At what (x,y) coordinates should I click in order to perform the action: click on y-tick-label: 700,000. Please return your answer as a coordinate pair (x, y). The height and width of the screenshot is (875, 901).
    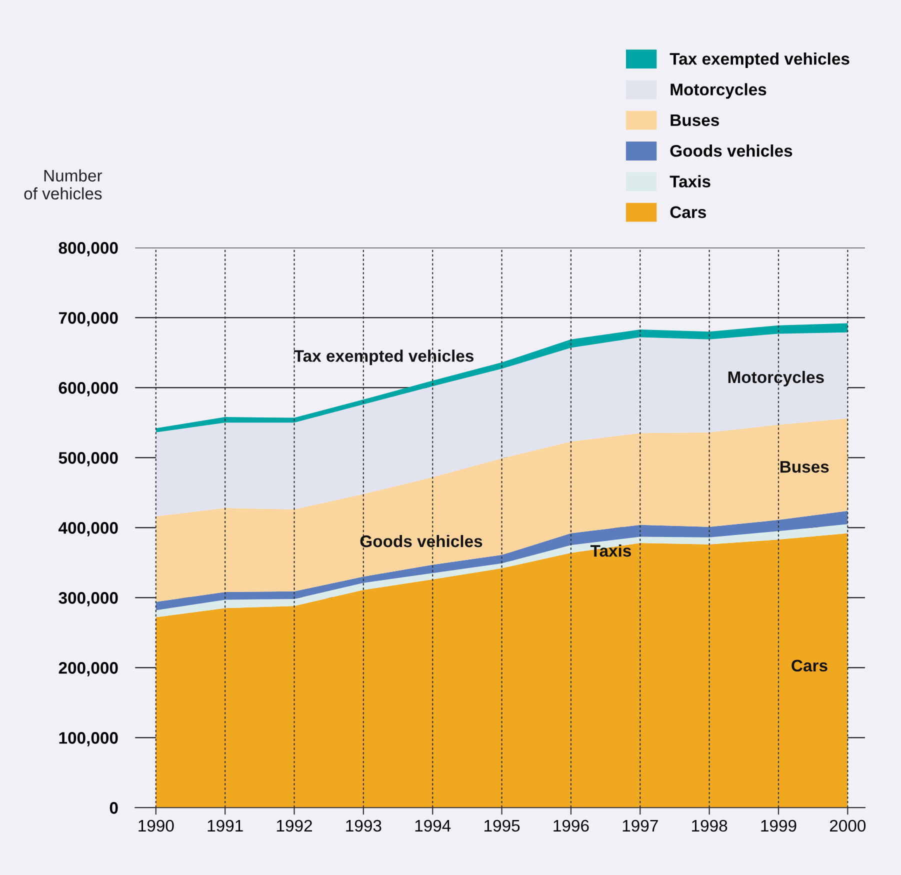
    Looking at the image, I should click on (88, 319).